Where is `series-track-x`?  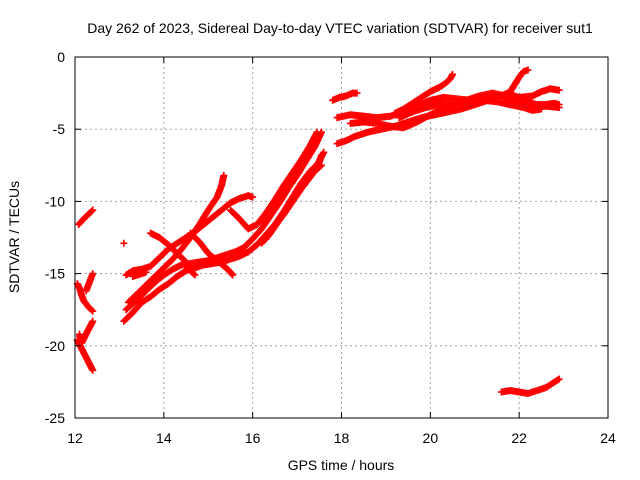
series-track-x is located at coordinates (530, 386).